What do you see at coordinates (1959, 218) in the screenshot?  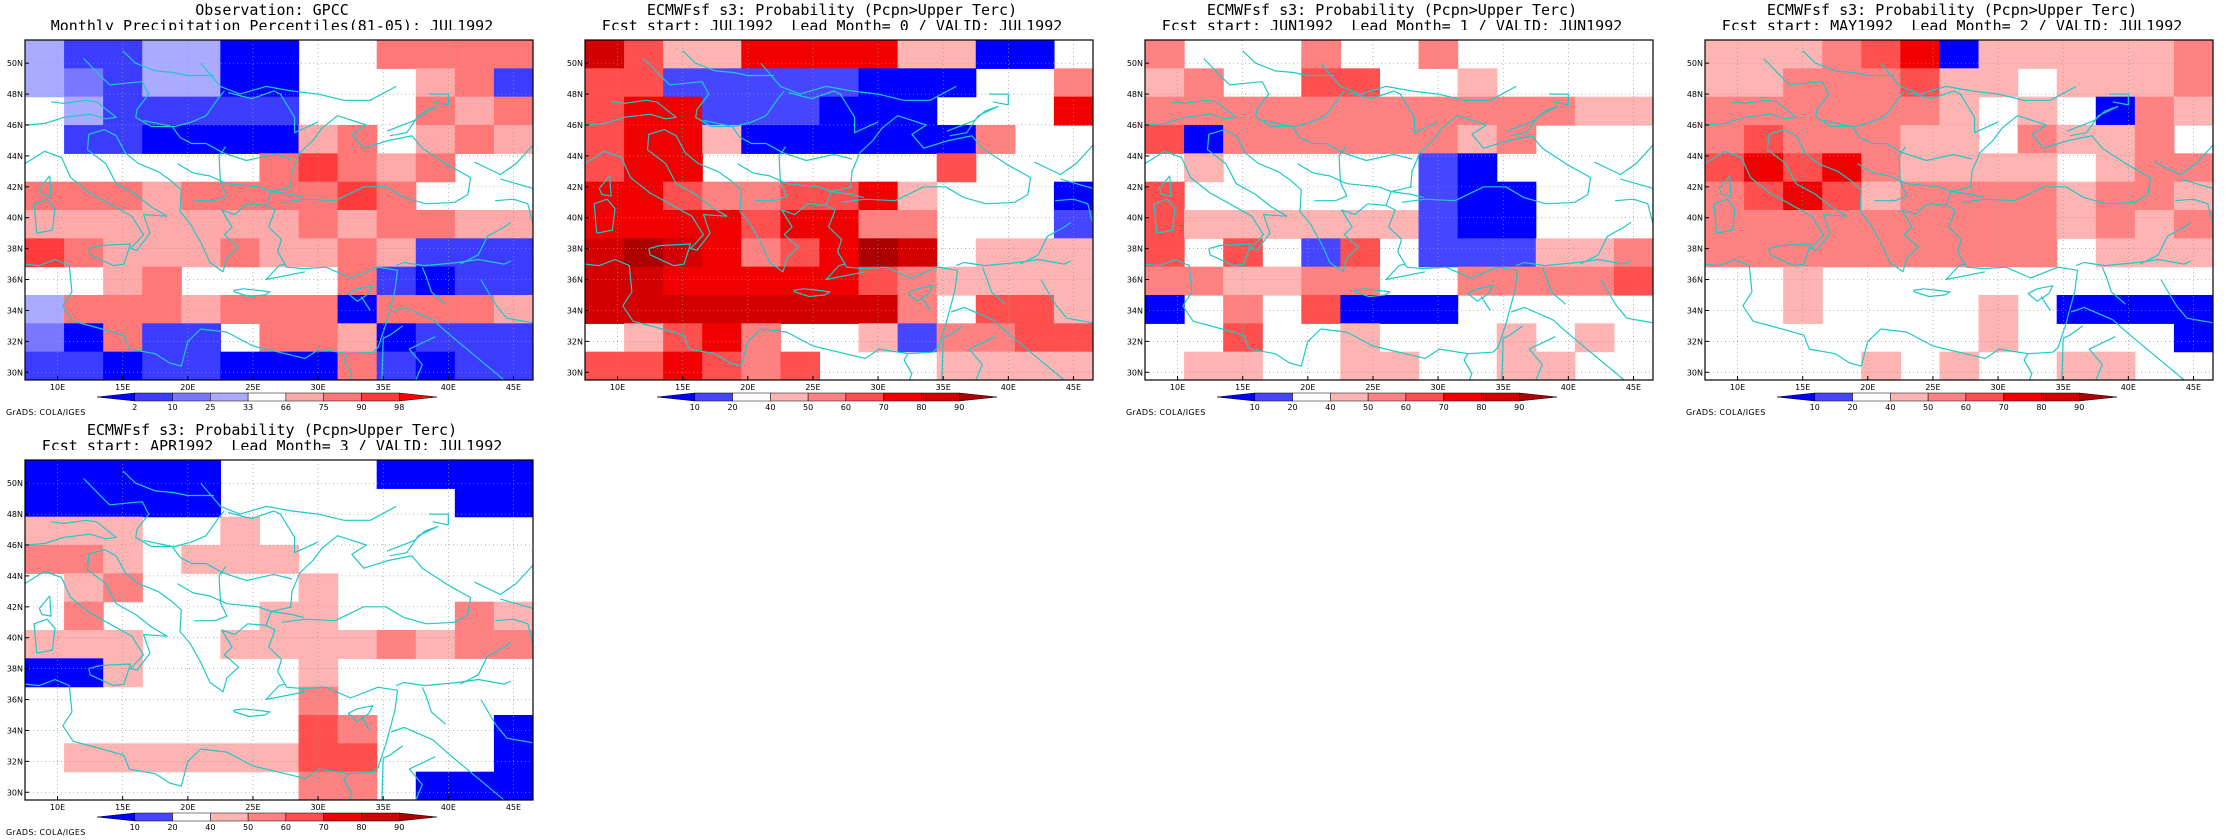 I see `coastlines` at bounding box center [1959, 218].